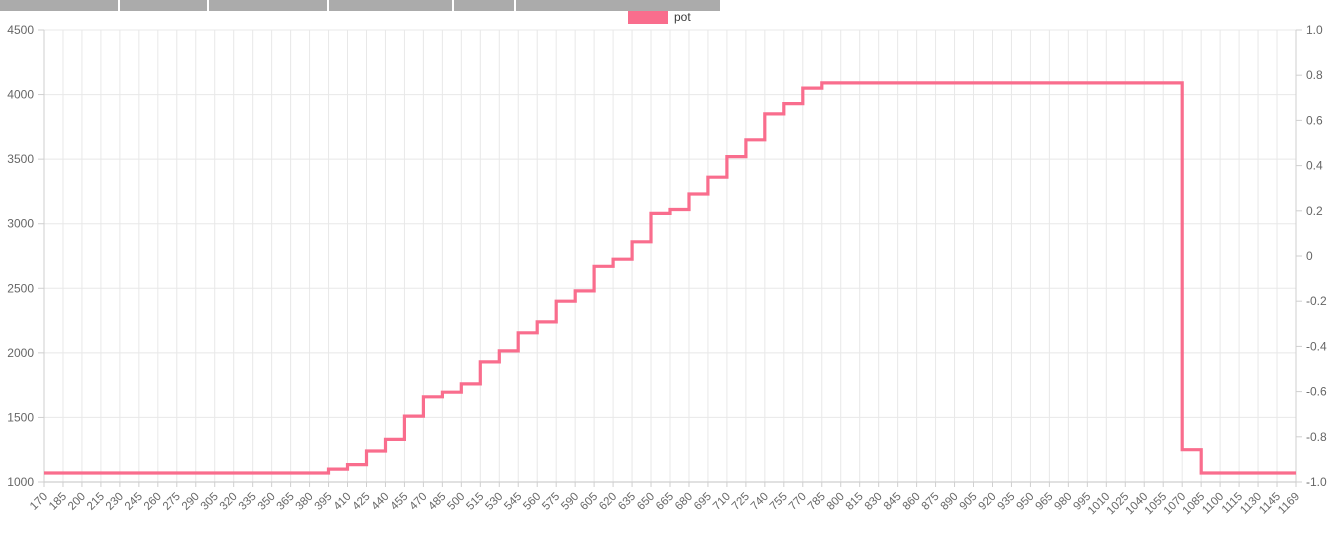 The width and height of the screenshot is (1333, 538). Describe the element at coordinates (1314, 75) in the screenshot. I see `y-right-tick-label: 0.8` at that location.